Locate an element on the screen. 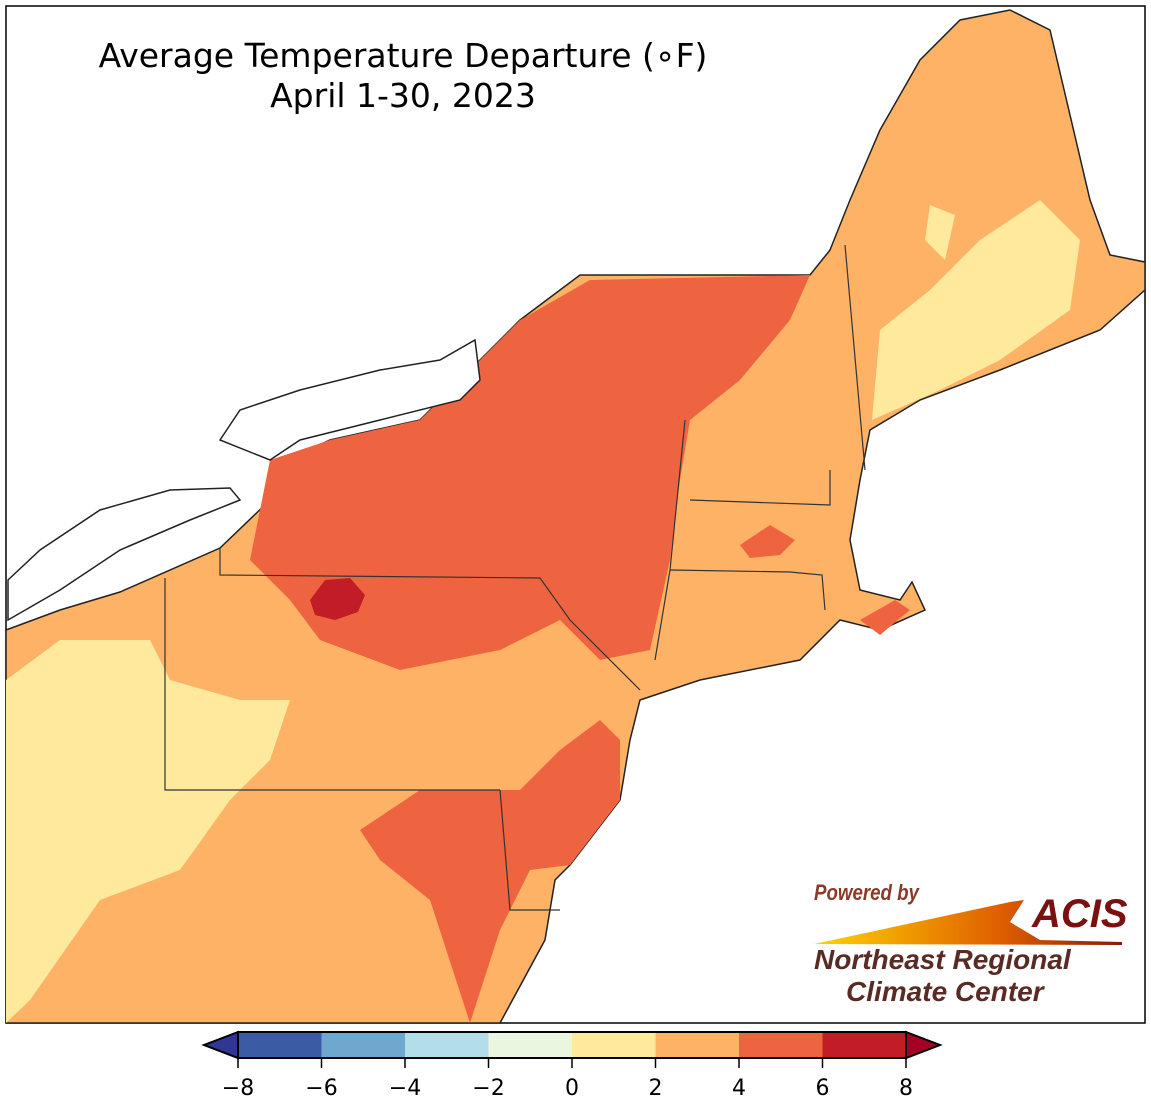 The width and height of the screenshot is (1151, 1111). colorbar-tick-label: −2 is located at coordinates (488, 1088).